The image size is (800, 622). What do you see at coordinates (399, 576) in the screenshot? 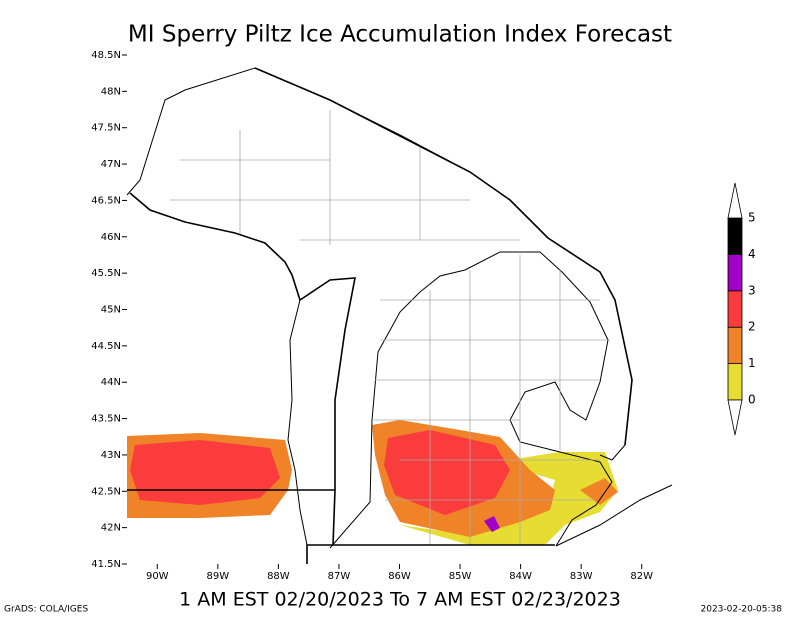
I see `x-tick-label: 86W` at bounding box center [399, 576].